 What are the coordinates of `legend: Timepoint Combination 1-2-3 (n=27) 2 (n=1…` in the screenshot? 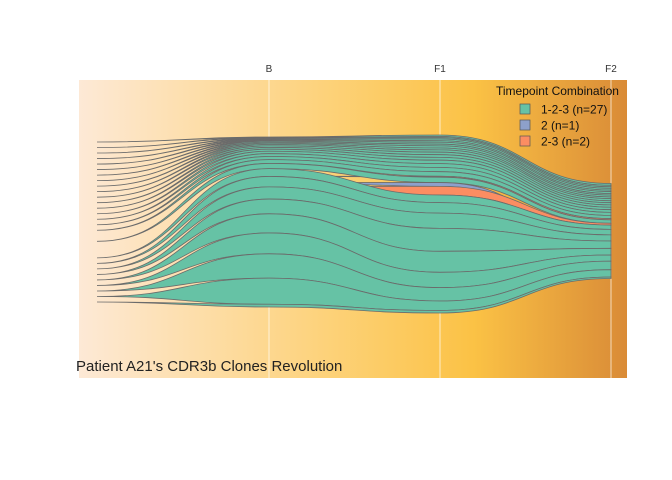 It's located at (557, 116).